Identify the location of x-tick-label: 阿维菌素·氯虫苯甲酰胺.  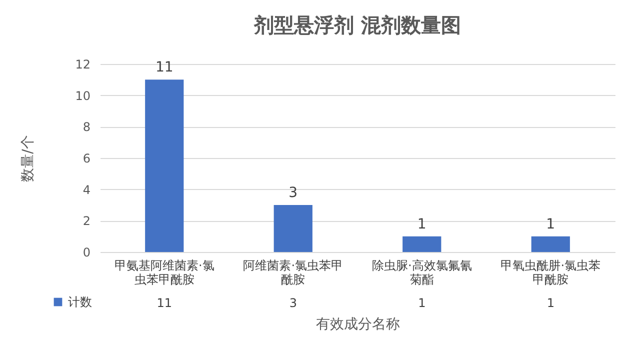
(293, 272).